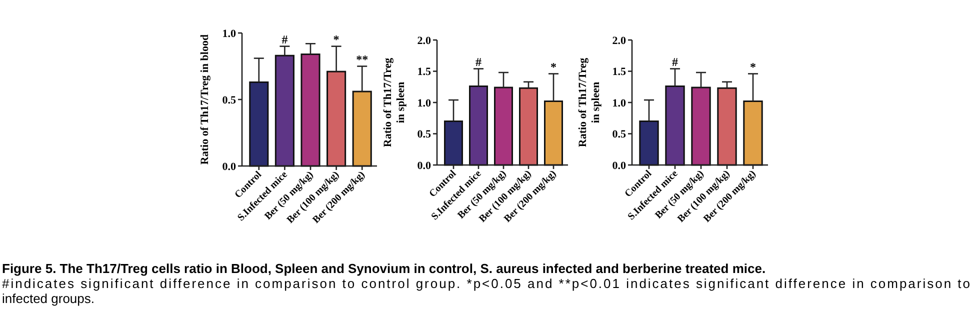 The image size is (974, 321). Describe the element at coordinates (48, 298) in the screenshot. I see `text: infected groups.` at that location.